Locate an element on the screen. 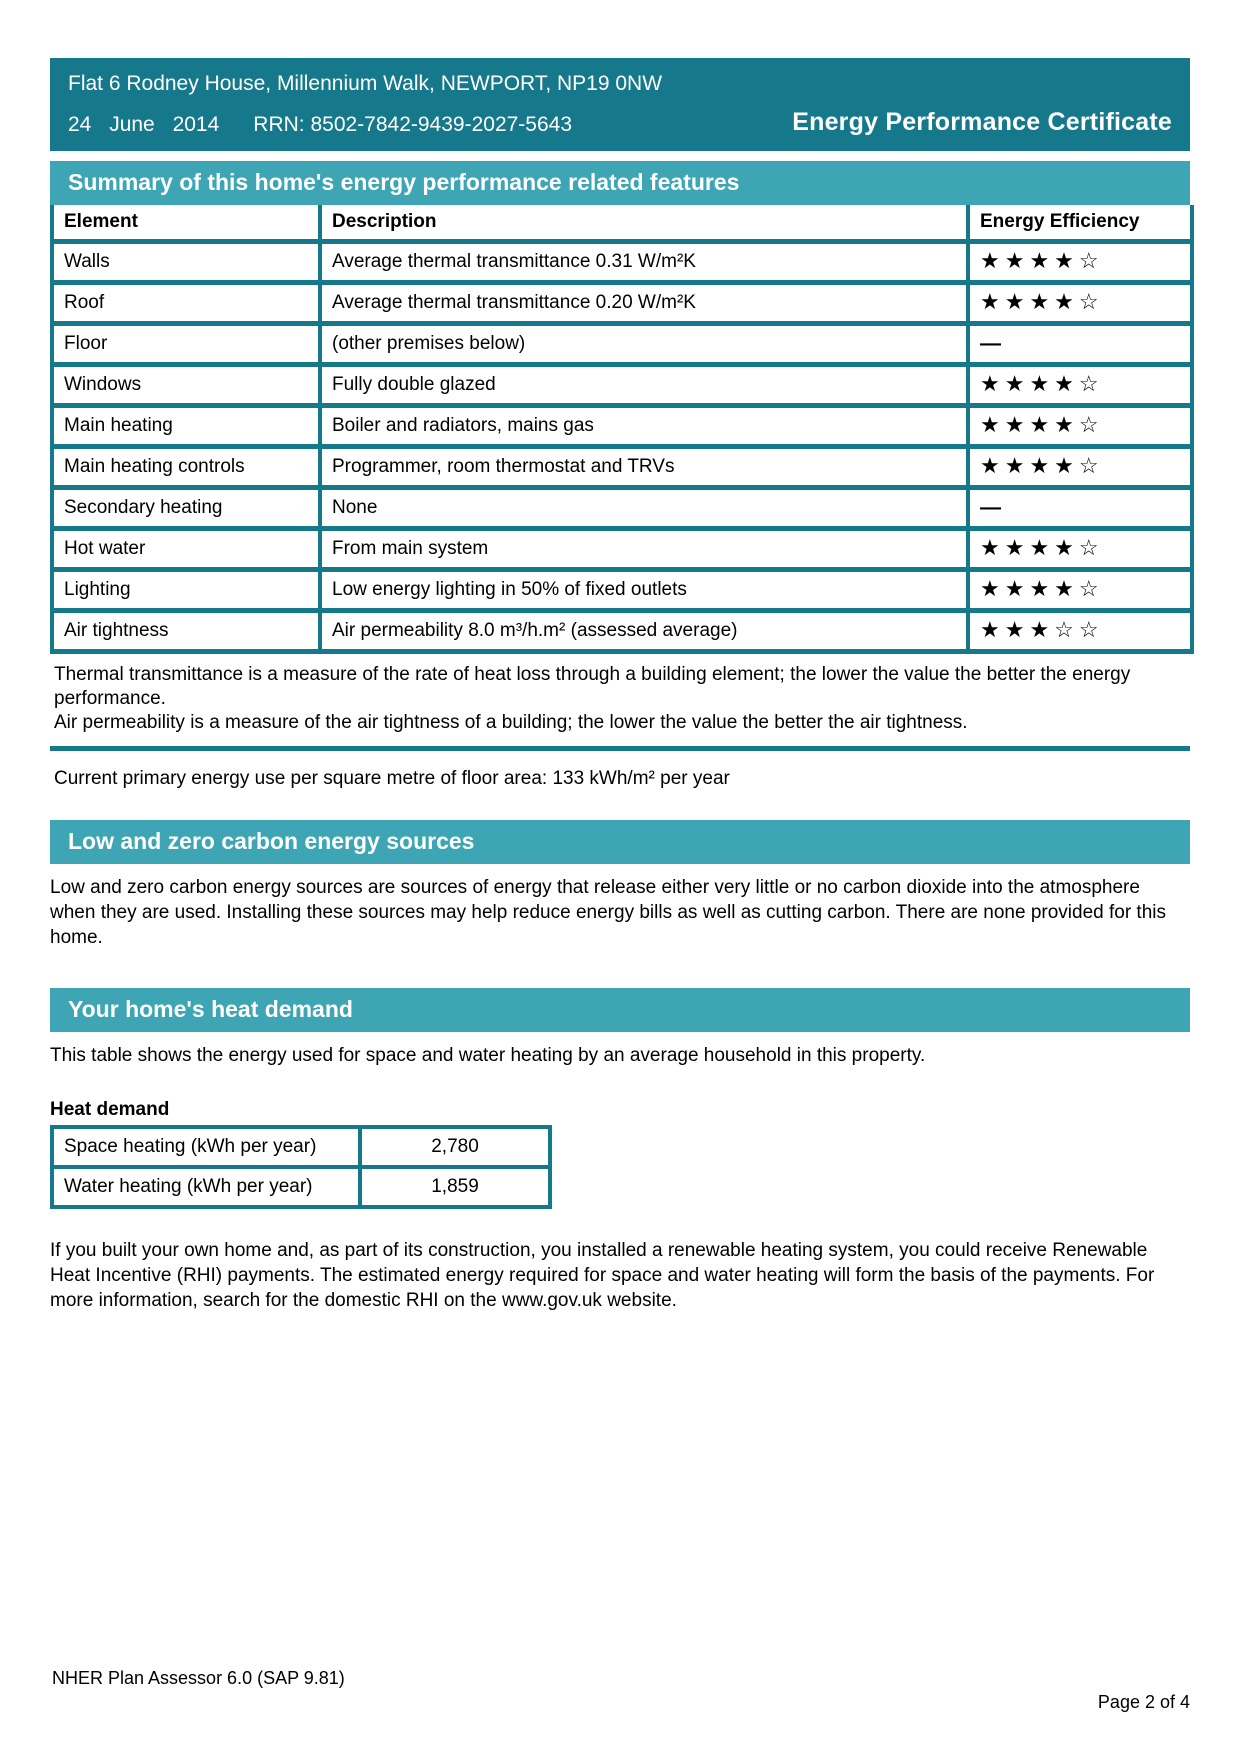  element-cell: Roof is located at coordinates (186, 303).